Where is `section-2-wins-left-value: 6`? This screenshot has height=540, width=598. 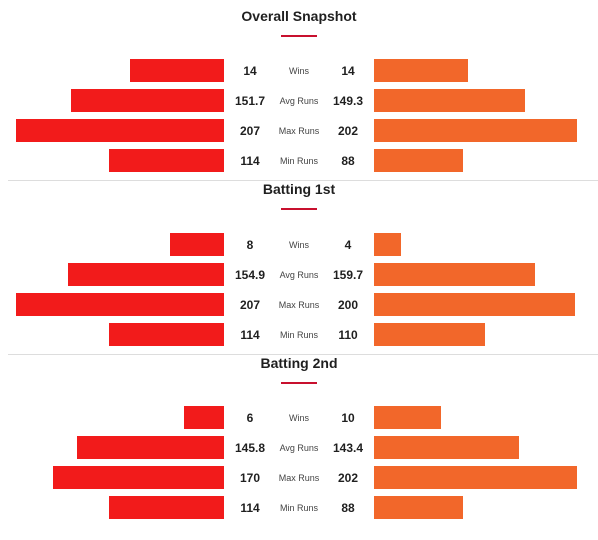 section-2-wins-left-value: 6 is located at coordinates (250, 418).